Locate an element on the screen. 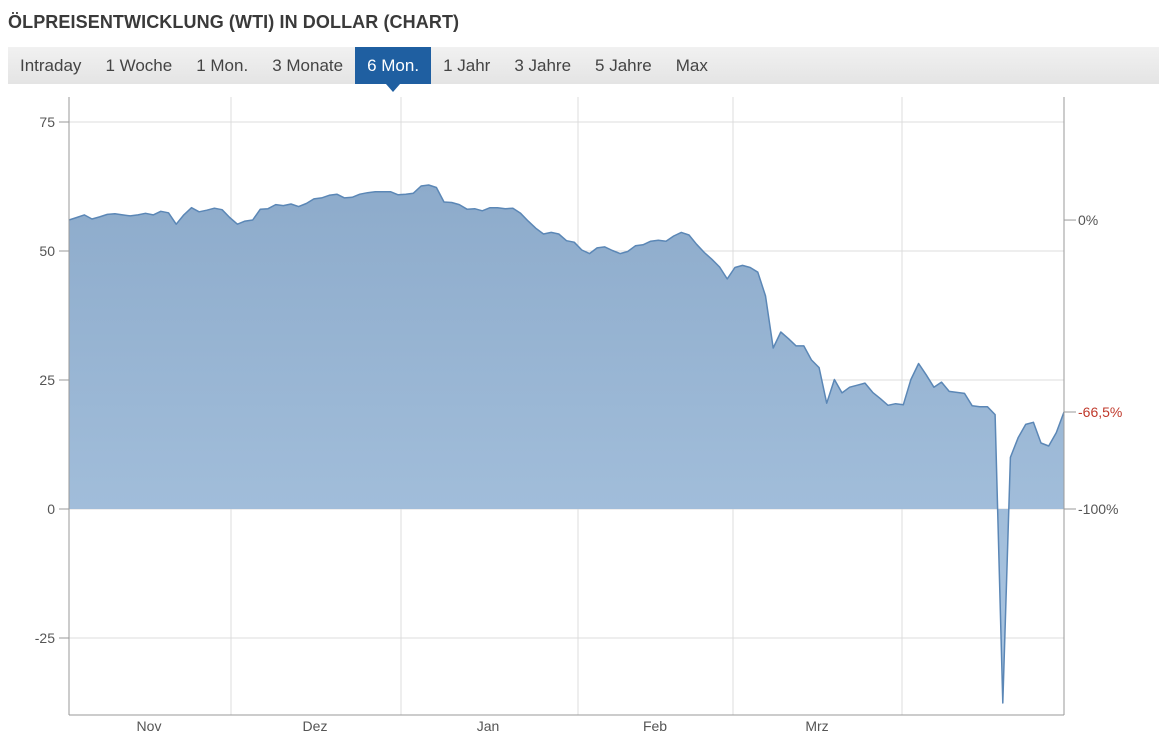 Image resolution: width=1159 pixels, height=740 pixels. y-tick-label: -25 is located at coordinates (45, 638).